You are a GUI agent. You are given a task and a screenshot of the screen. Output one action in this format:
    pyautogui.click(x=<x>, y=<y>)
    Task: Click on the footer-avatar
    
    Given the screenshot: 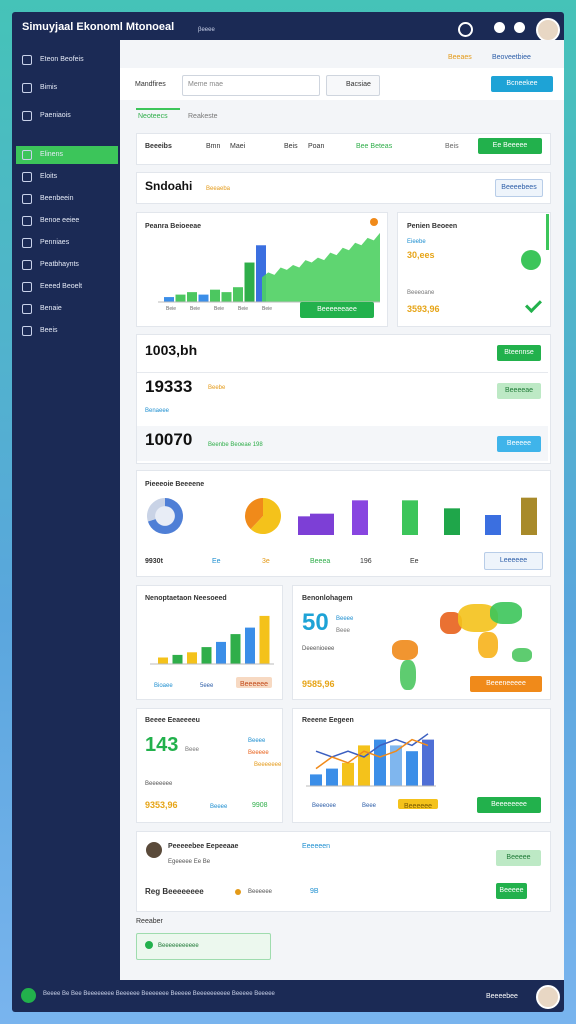 What is the action you would take?
    pyautogui.click(x=548, y=997)
    